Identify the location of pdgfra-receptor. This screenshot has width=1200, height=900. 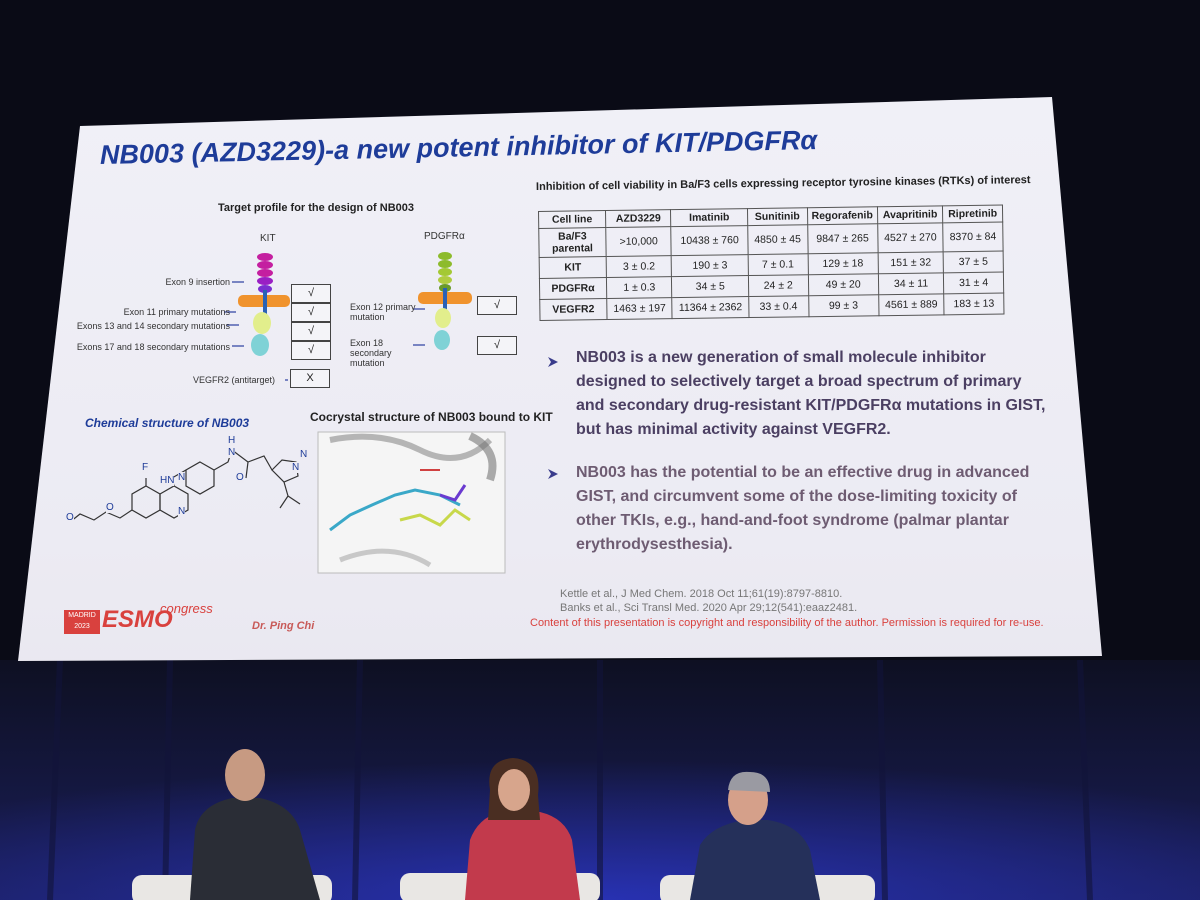
(445, 301).